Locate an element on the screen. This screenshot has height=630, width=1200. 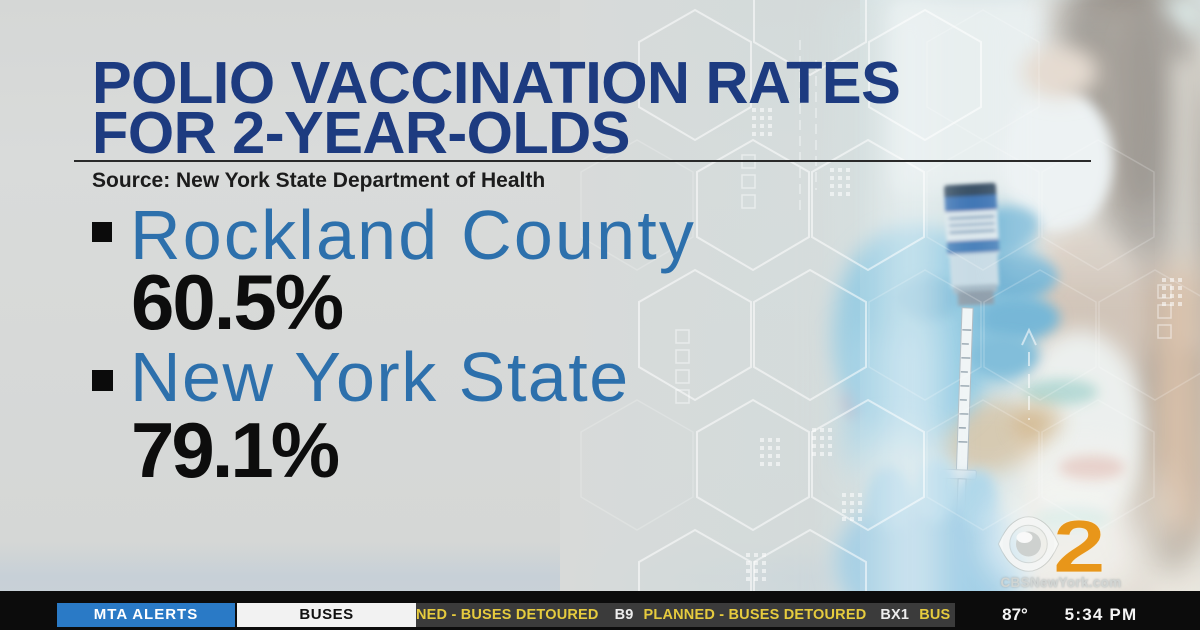
svg-text: 2 is located at coordinates (1079, 548).